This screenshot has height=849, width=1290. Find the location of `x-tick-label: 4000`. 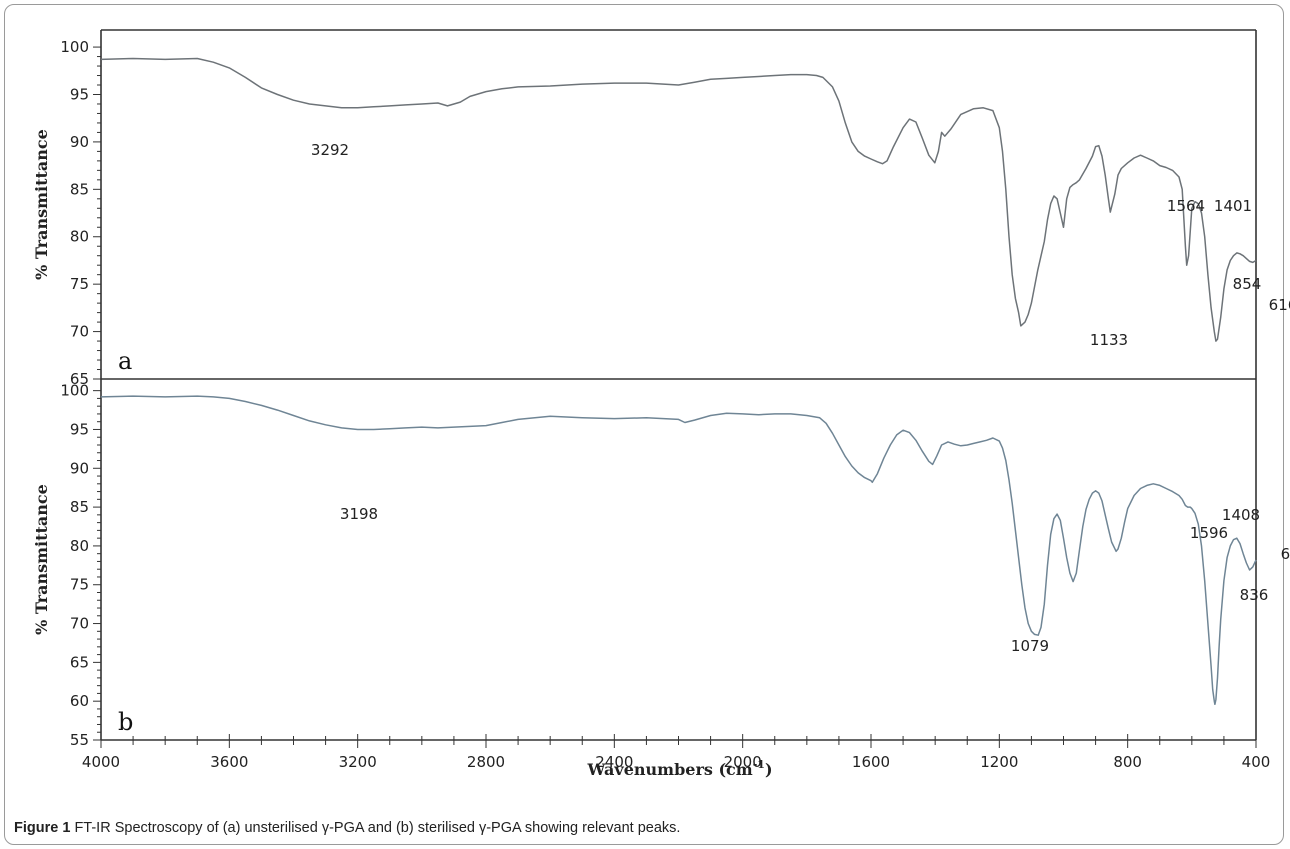

x-tick-label: 4000 is located at coordinates (101, 762).